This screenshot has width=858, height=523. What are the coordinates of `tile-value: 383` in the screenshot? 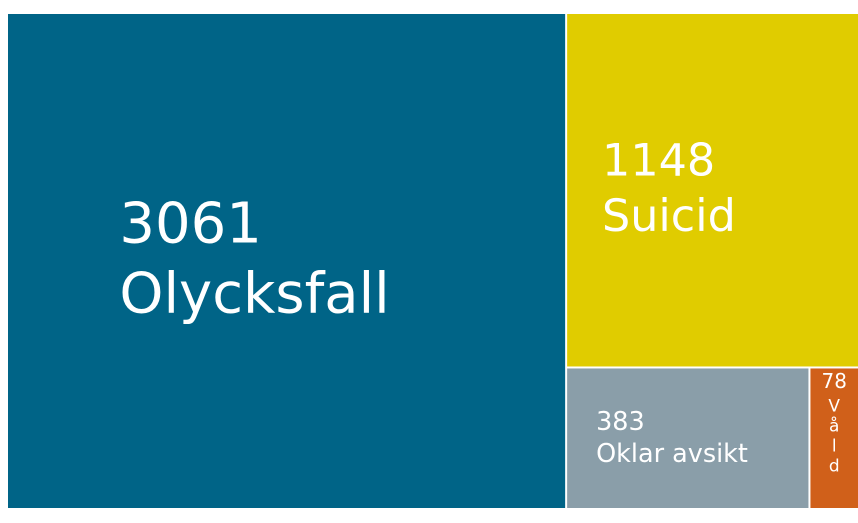 It's located at (620, 422).